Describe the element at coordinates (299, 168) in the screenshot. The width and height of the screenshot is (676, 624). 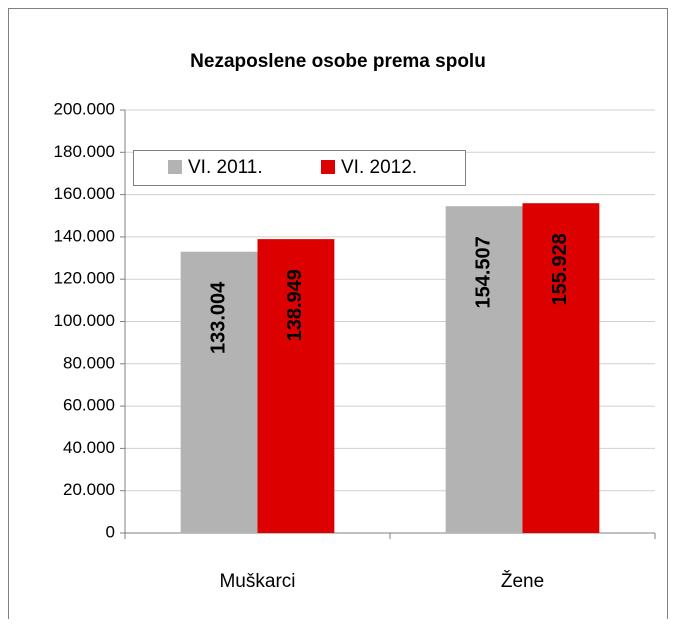
I see `legend-box` at that location.